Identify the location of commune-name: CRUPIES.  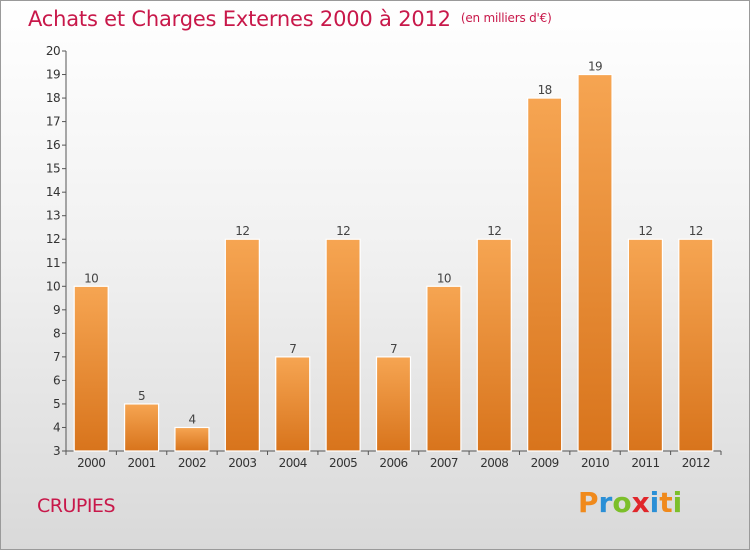
(76, 506).